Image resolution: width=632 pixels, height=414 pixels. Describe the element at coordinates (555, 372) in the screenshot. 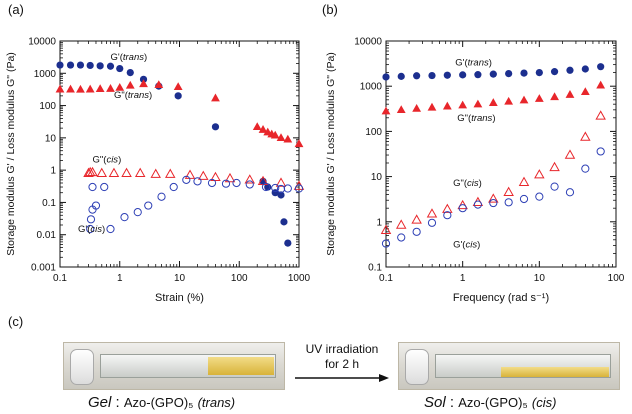

I see `sol-fill` at that location.